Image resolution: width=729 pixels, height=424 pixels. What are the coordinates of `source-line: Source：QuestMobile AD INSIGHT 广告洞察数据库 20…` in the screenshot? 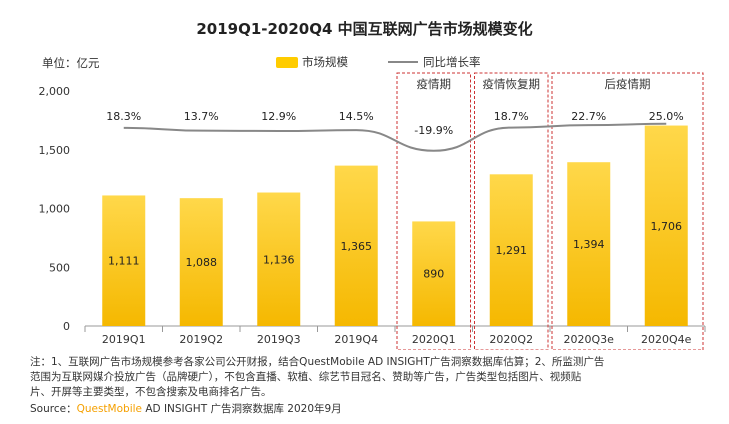 It's located at (186, 408).